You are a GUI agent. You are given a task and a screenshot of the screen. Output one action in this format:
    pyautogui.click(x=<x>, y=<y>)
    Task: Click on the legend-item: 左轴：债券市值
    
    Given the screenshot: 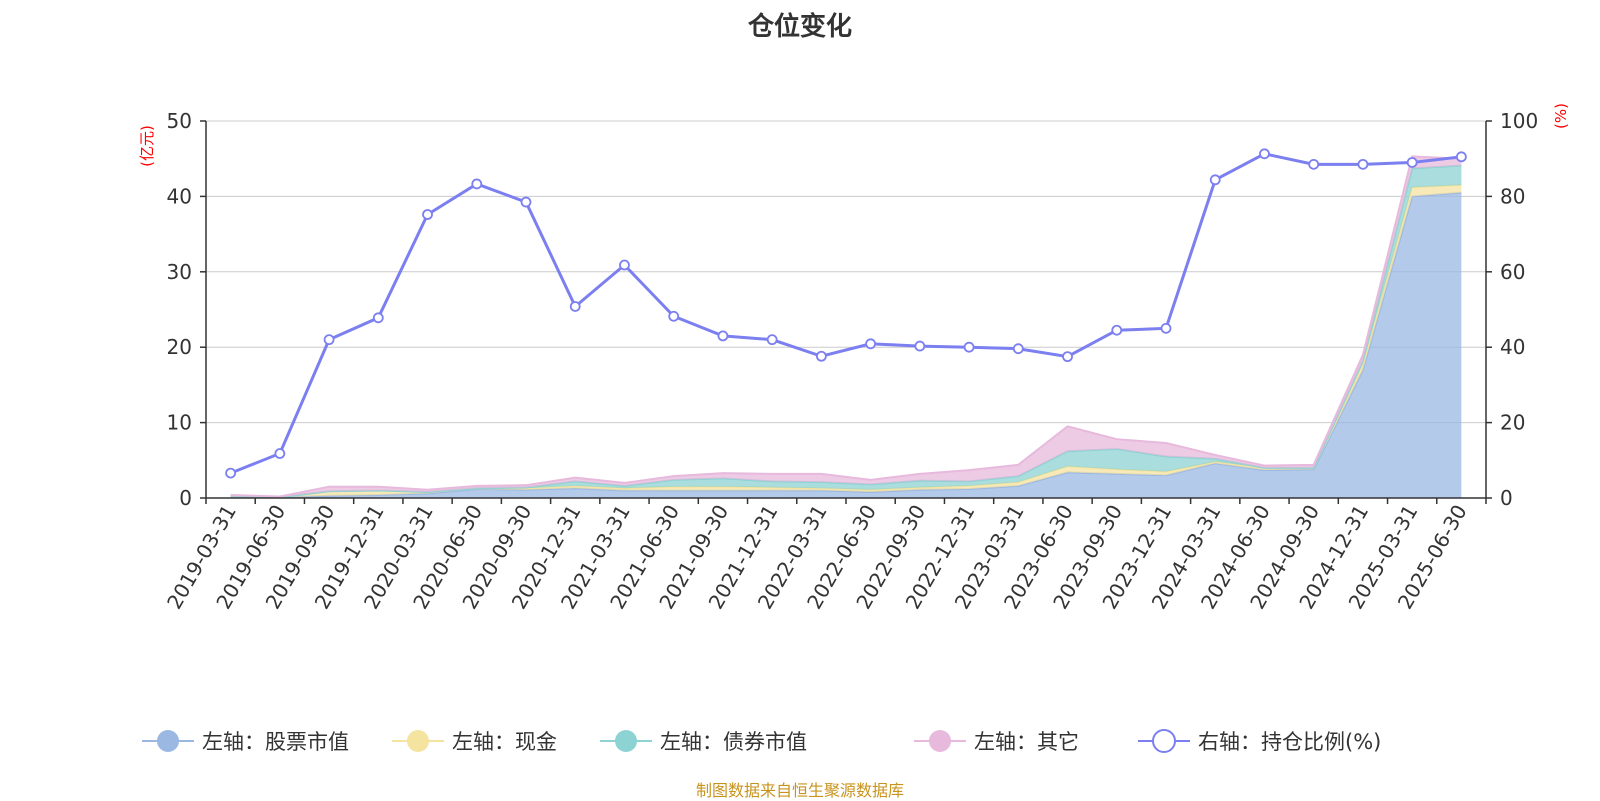 What is the action you would take?
    pyautogui.click(x=703, y=742)
    